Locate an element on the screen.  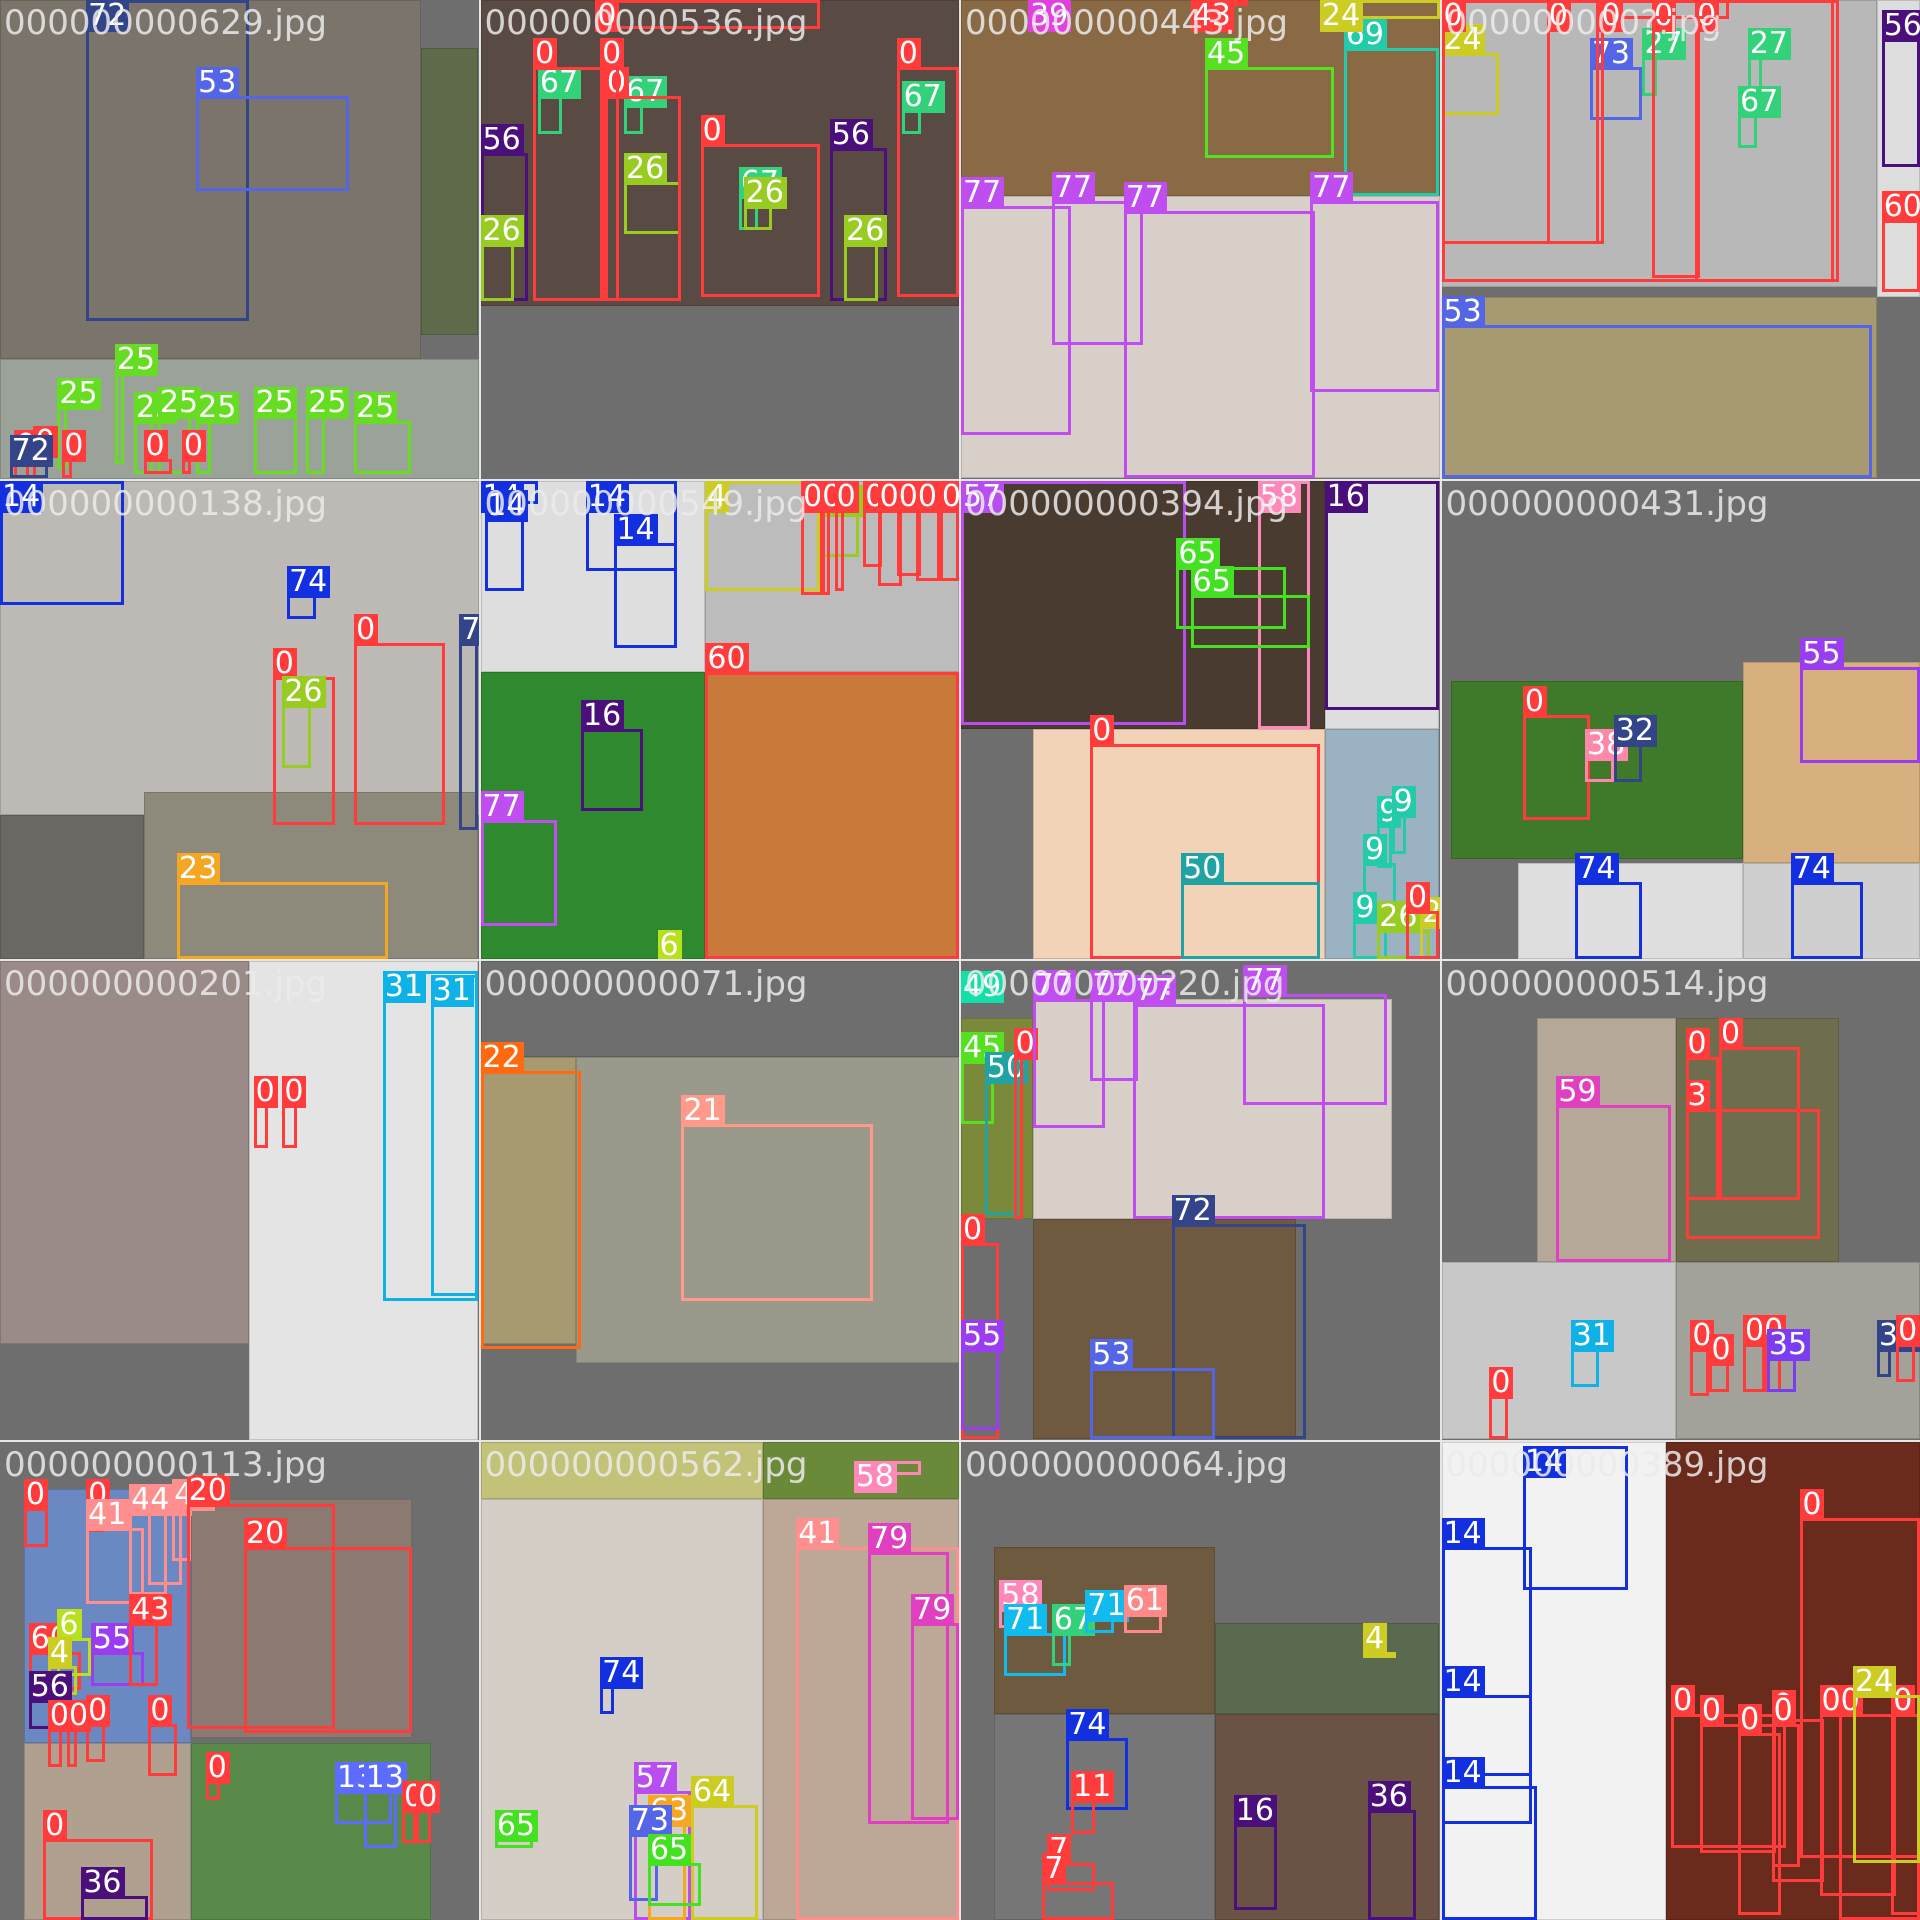
bounding-box: 53 is located at coordinates (273, 129).